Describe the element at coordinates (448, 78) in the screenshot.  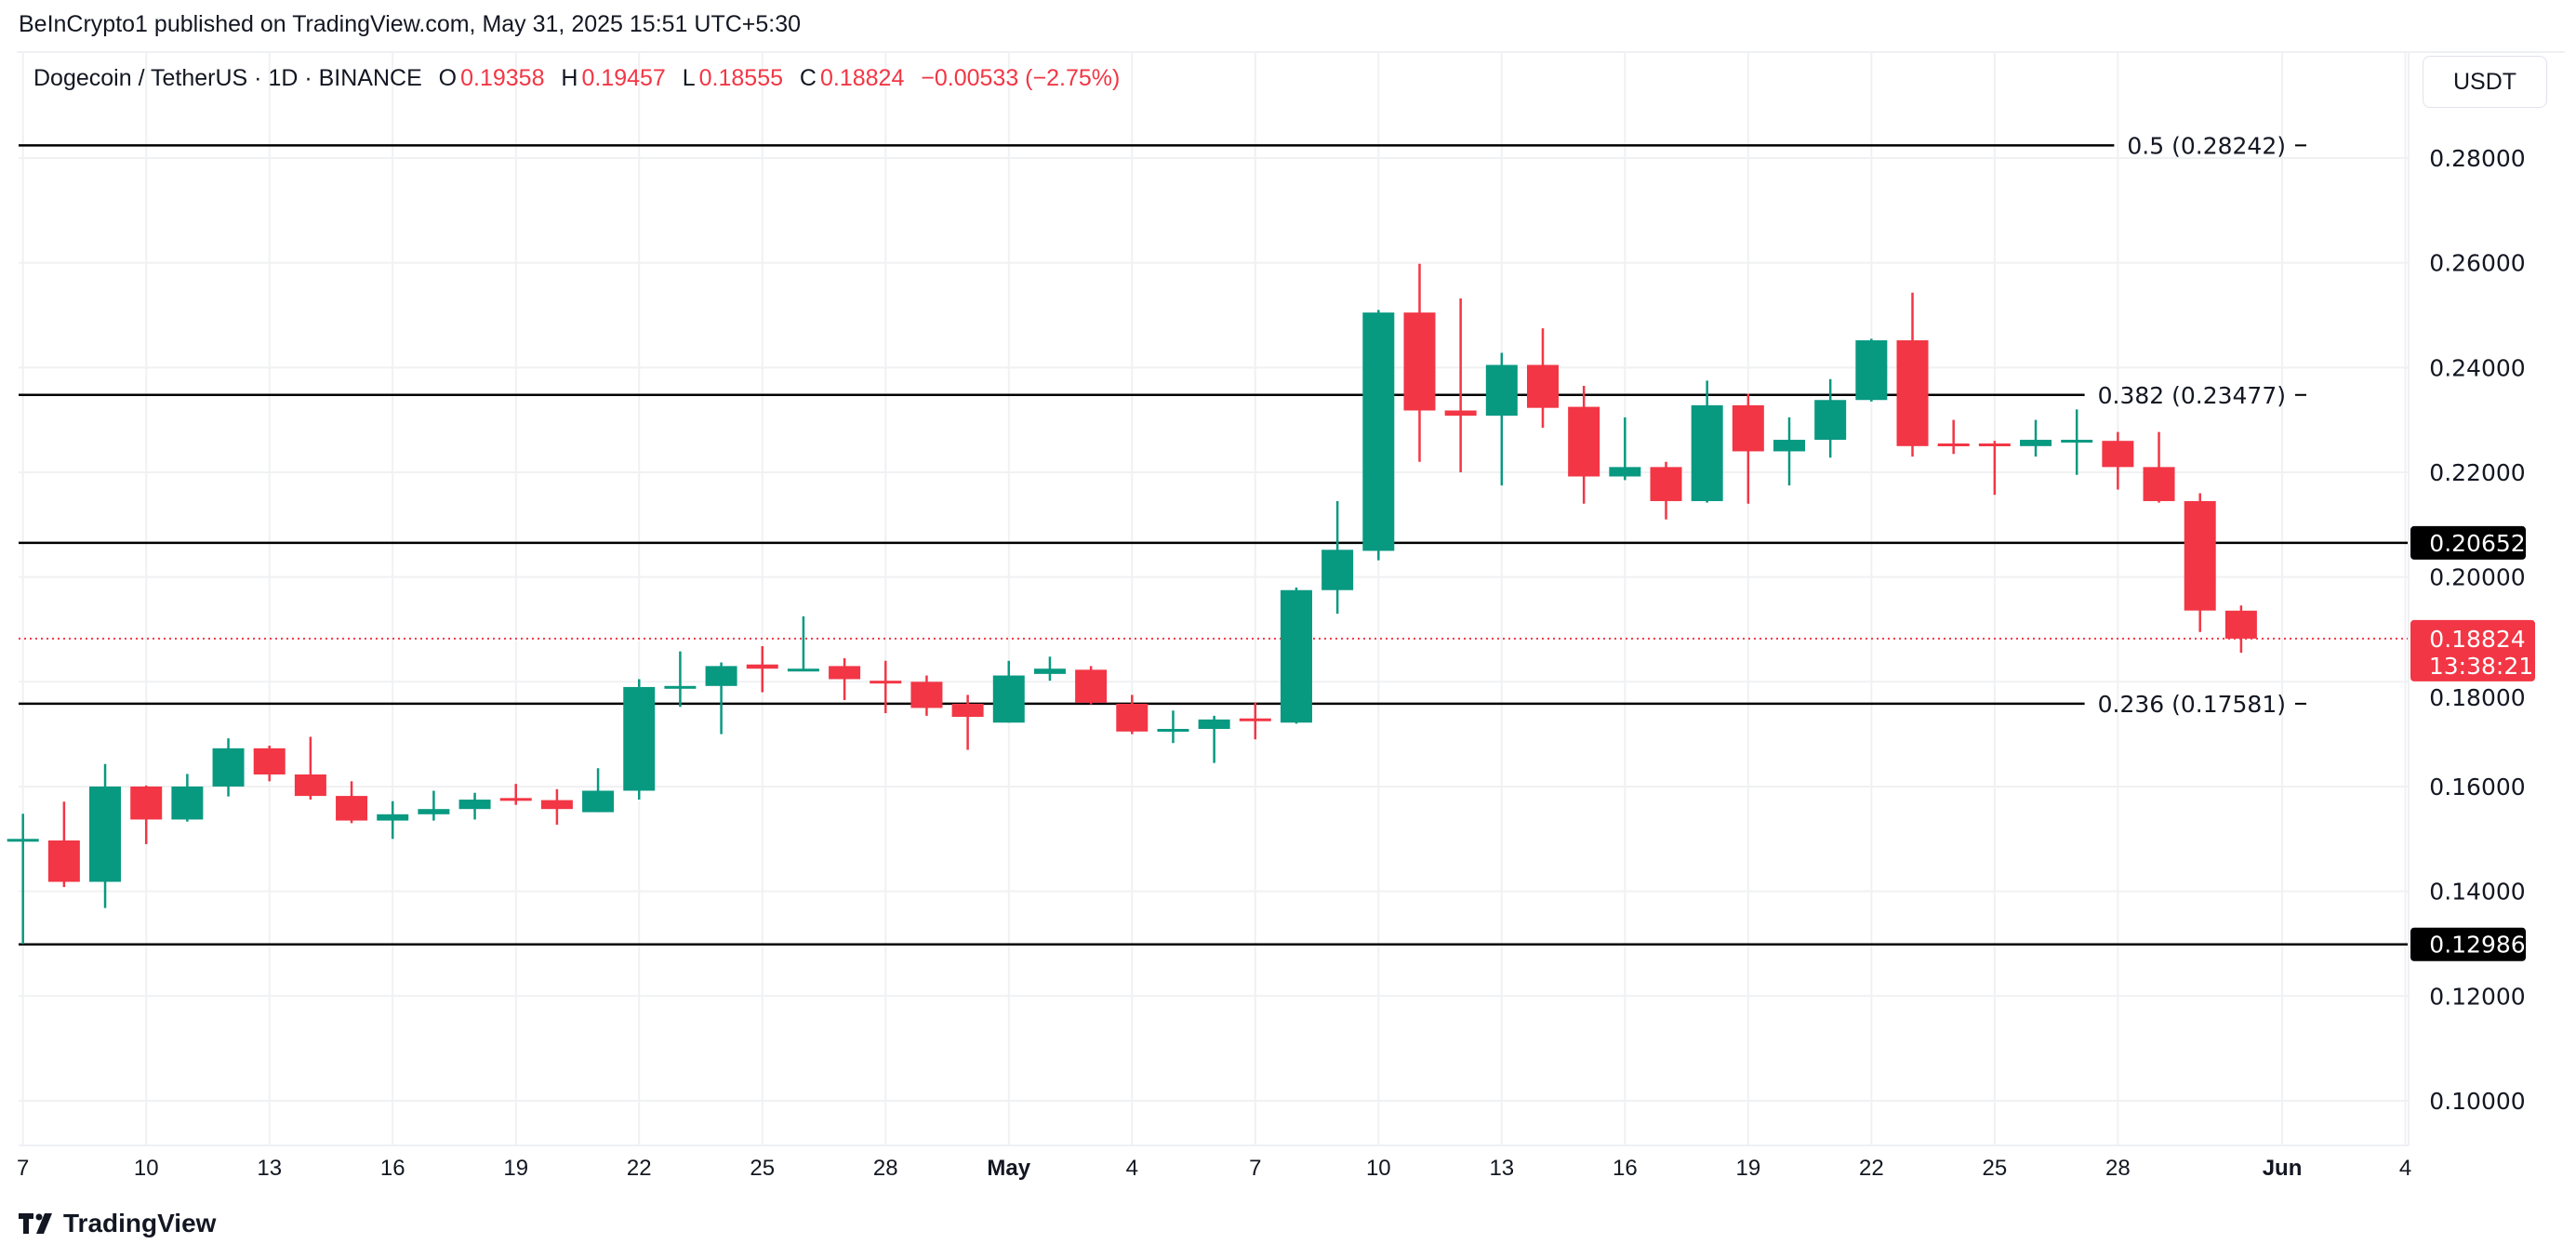
I see `open-label: O` at that location.